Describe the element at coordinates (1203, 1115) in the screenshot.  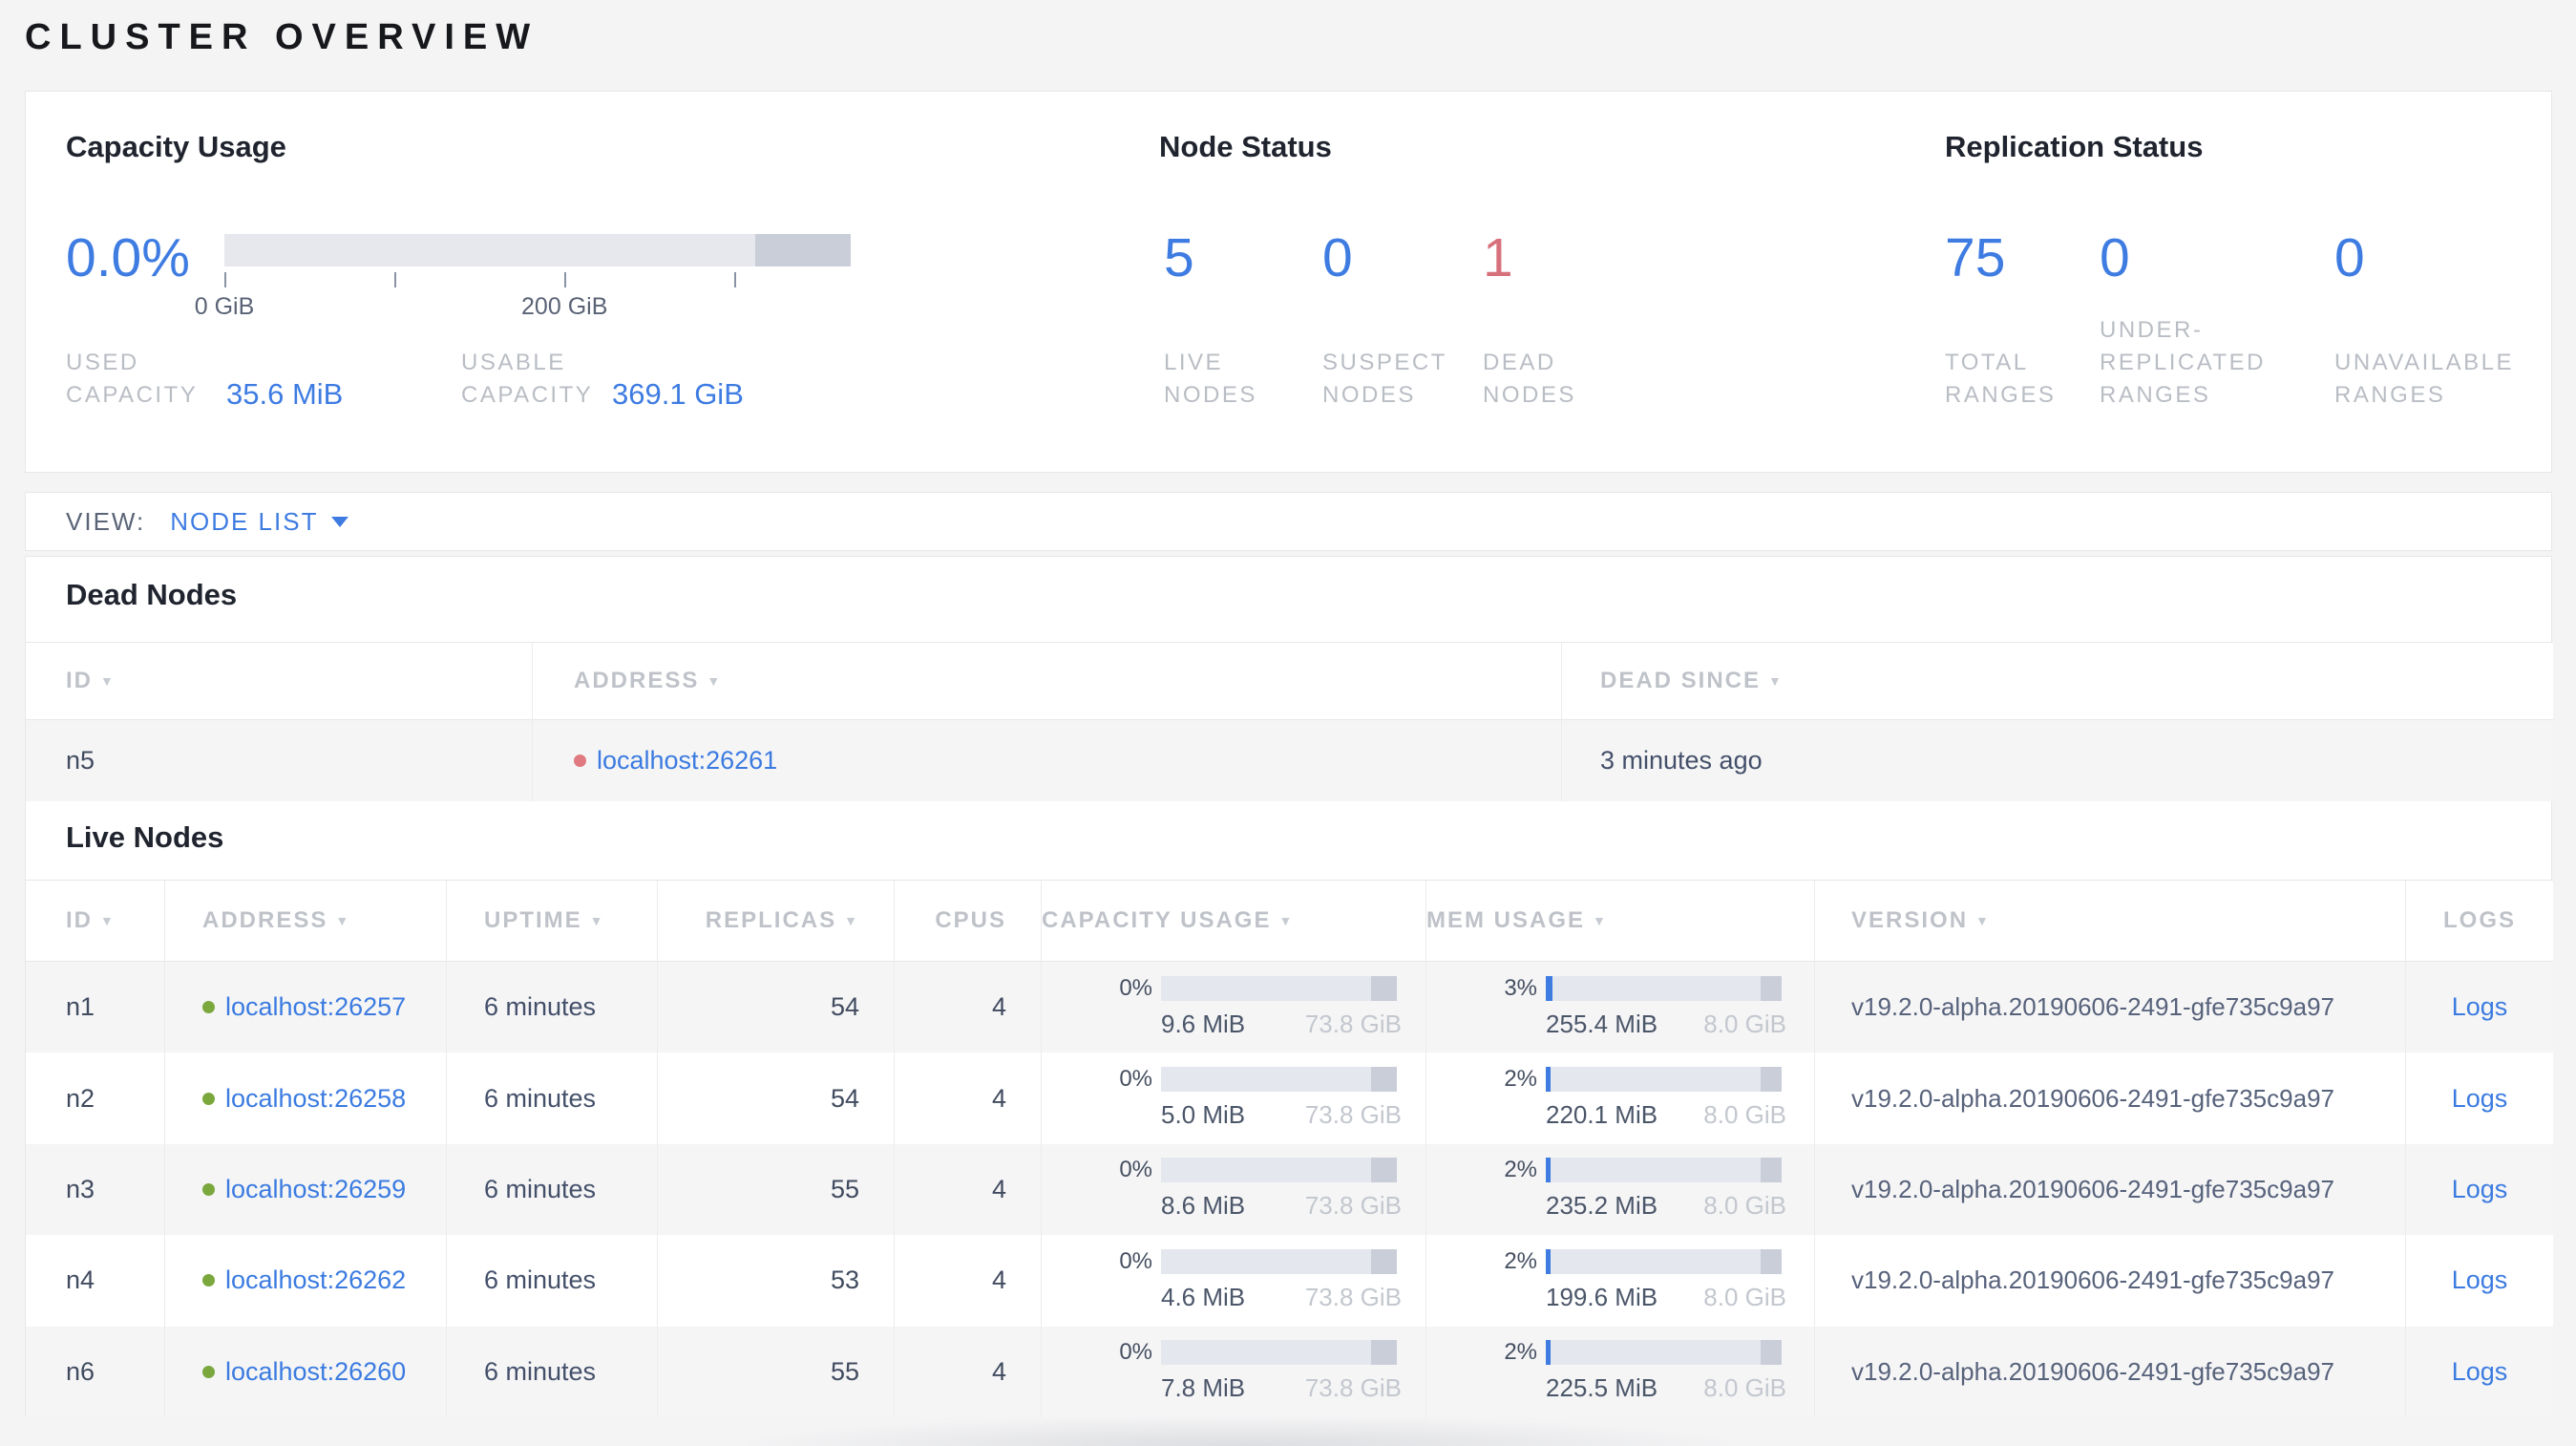
I see `capacity-used-value: 5.0 MiB` at that location.